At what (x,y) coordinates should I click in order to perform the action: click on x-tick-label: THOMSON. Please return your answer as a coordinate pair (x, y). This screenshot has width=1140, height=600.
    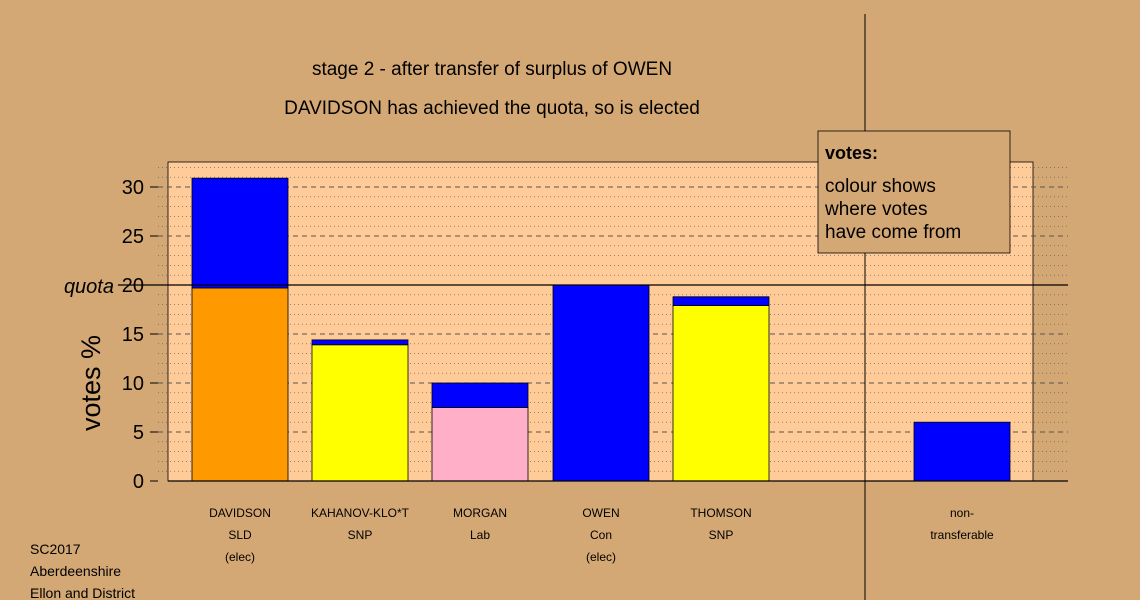
    Looking at the image, I should click on (720, 513).